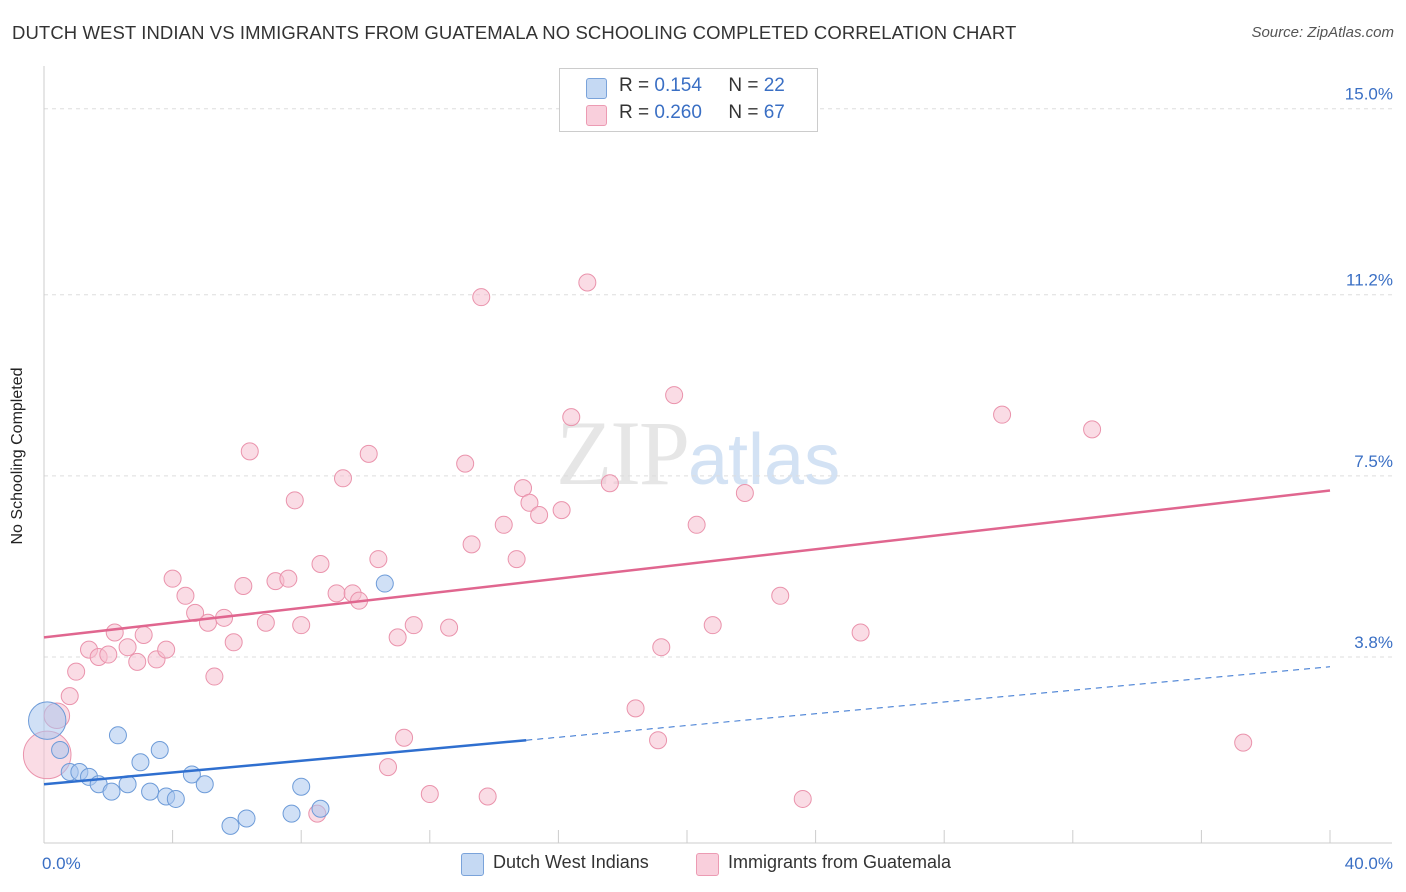  What do you see at coordinates (1369, 863) in the screenshot?
I see `x-tick-label: 40.0%` at bounding box center [1369, 863].